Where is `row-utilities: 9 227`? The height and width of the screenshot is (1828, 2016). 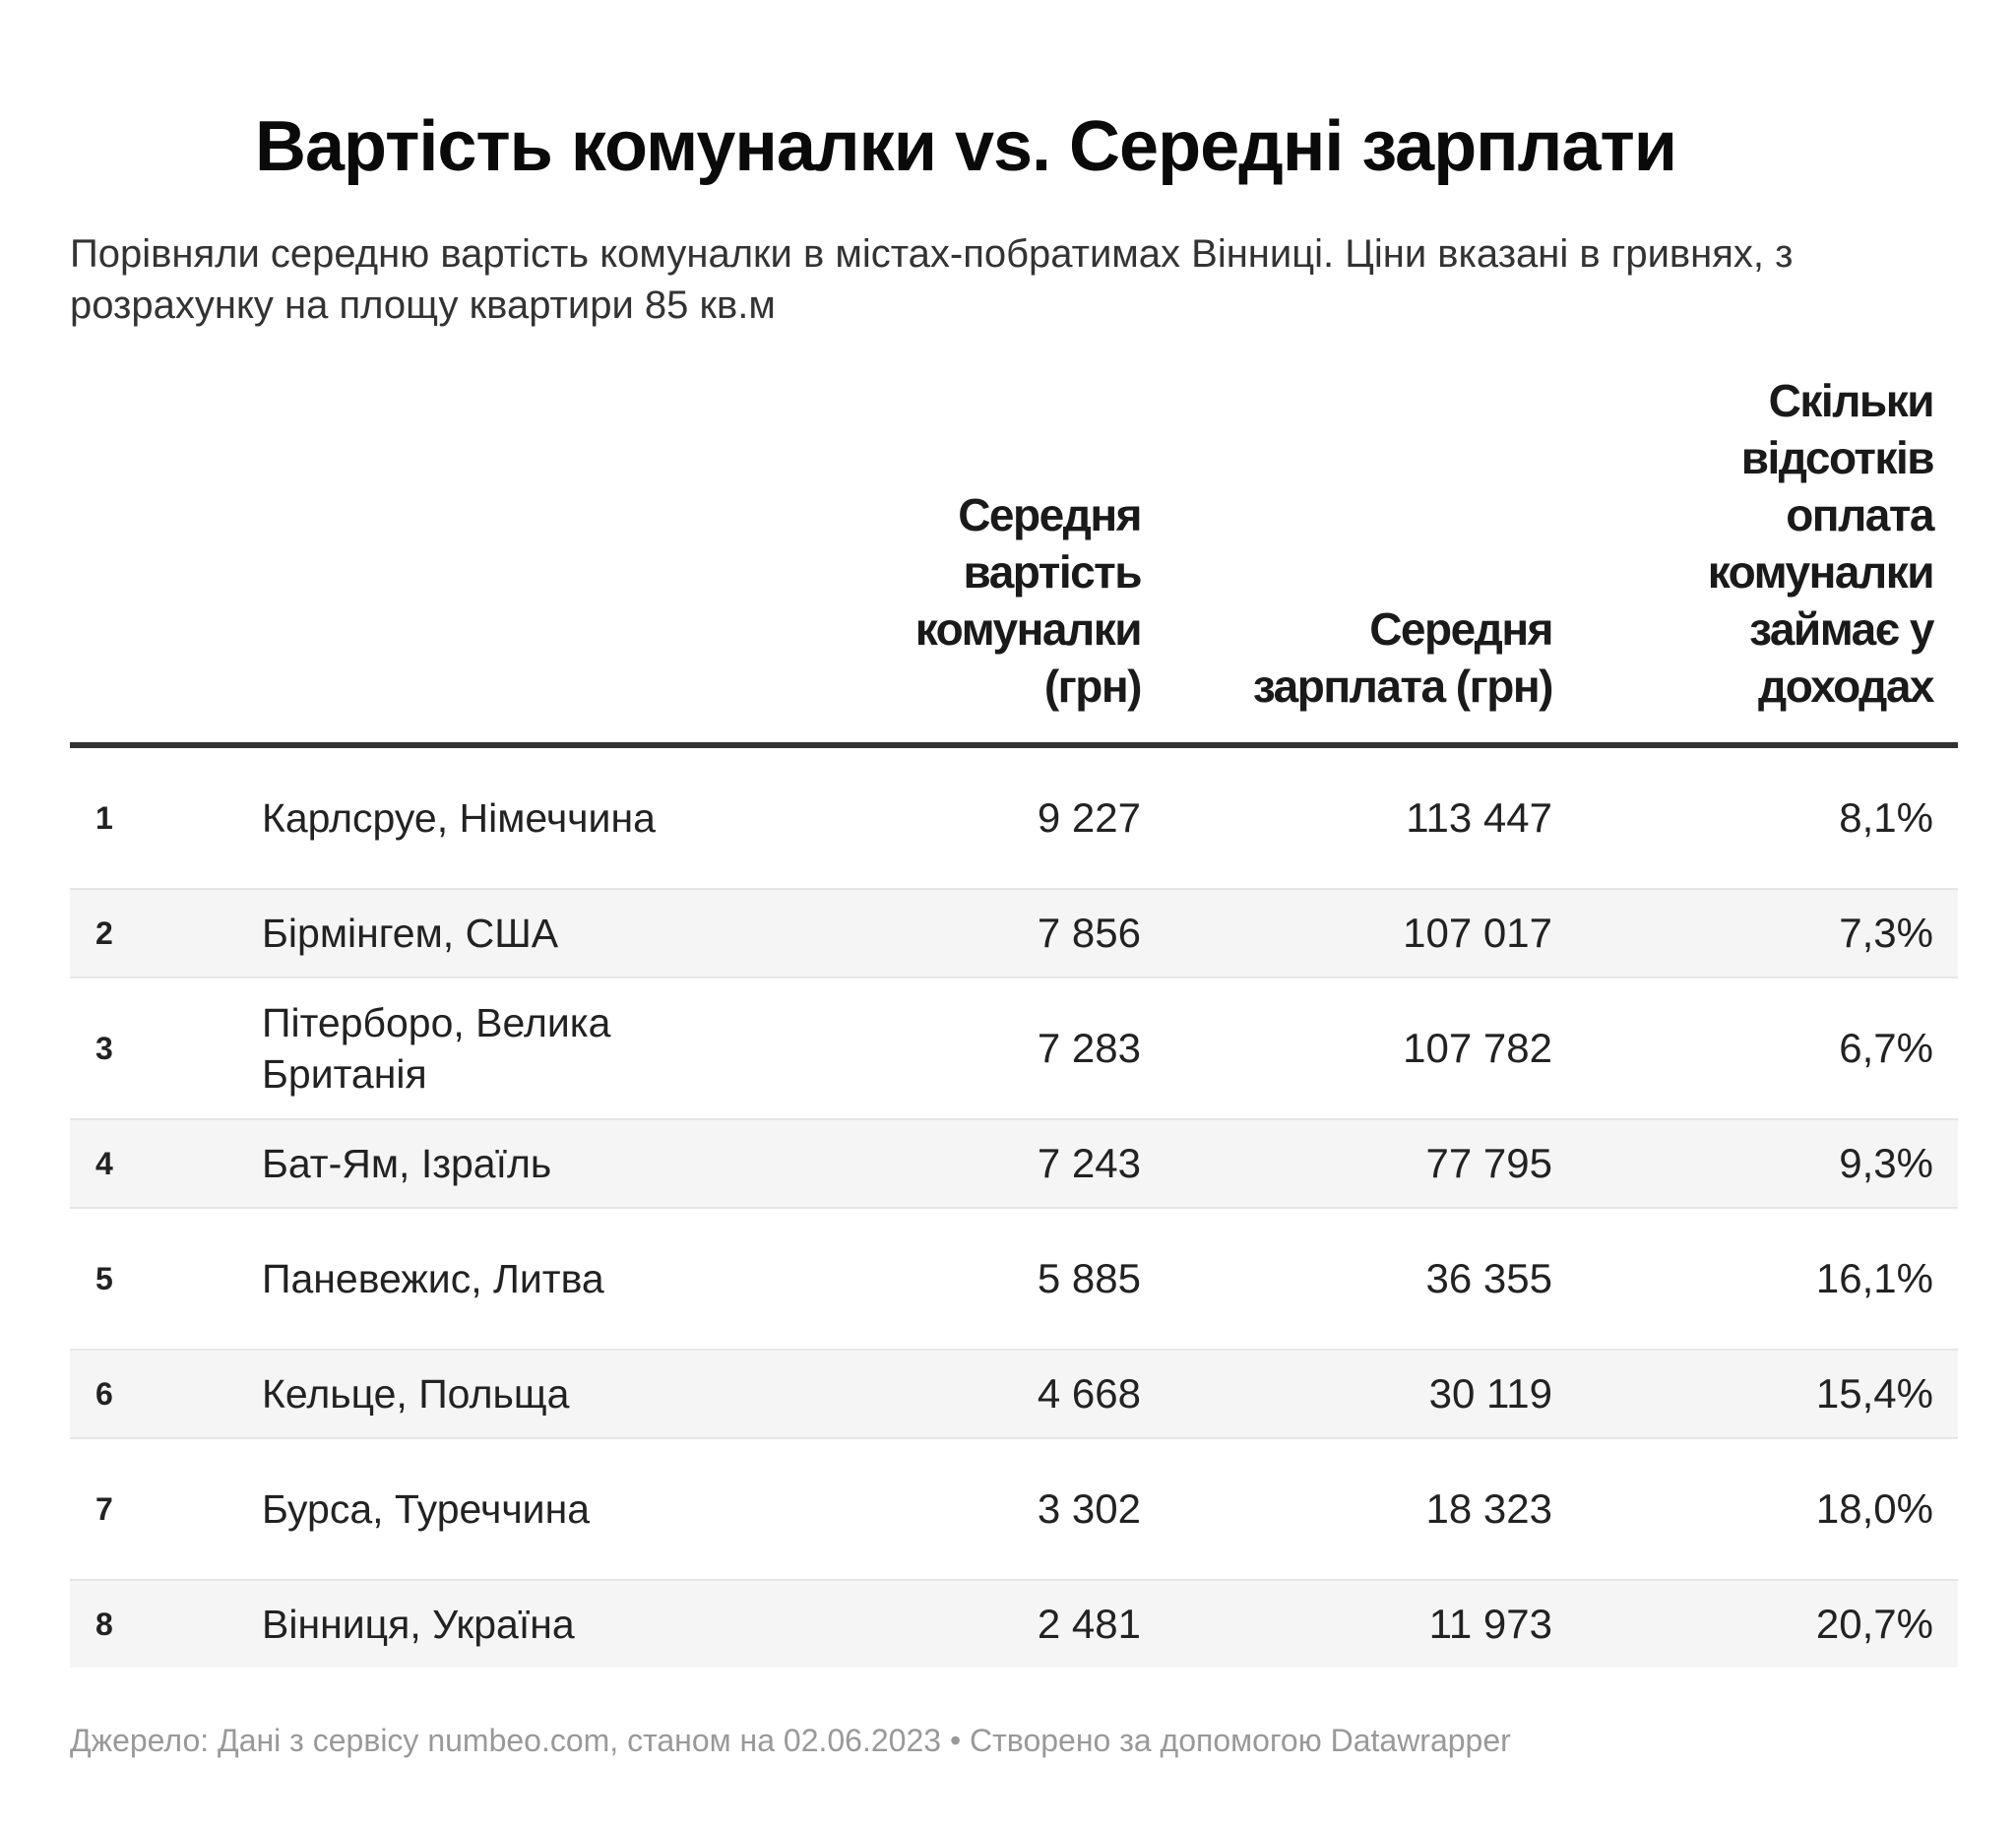 row-utilities: 9 227 is located at coordinates (1089, 817).